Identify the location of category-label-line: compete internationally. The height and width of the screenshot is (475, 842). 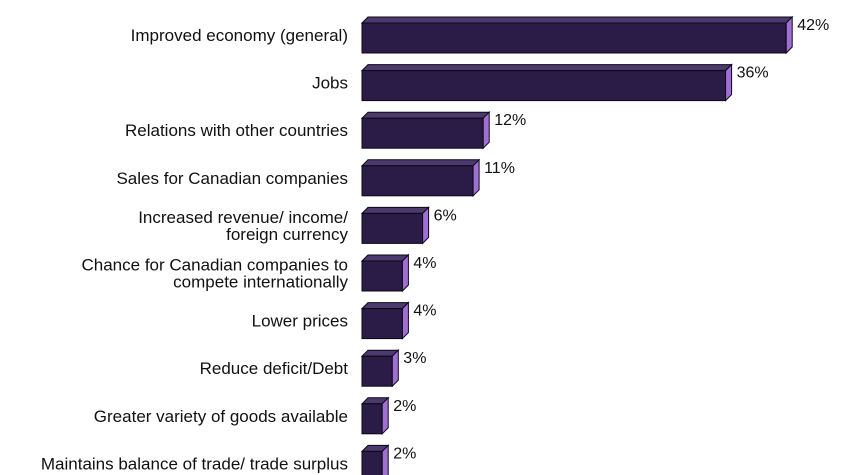
(260, 282).